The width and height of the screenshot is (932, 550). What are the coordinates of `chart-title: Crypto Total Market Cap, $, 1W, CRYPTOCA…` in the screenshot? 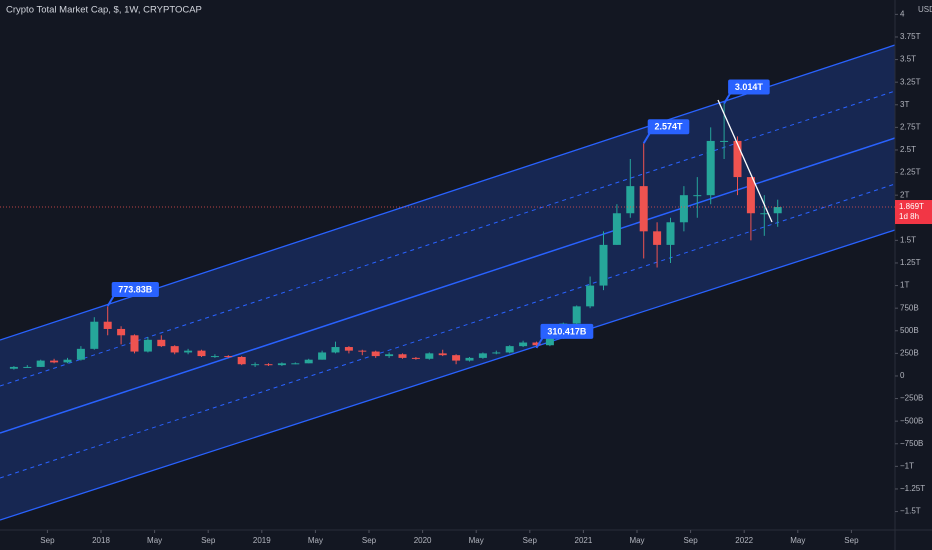 It's located at (104, 10).